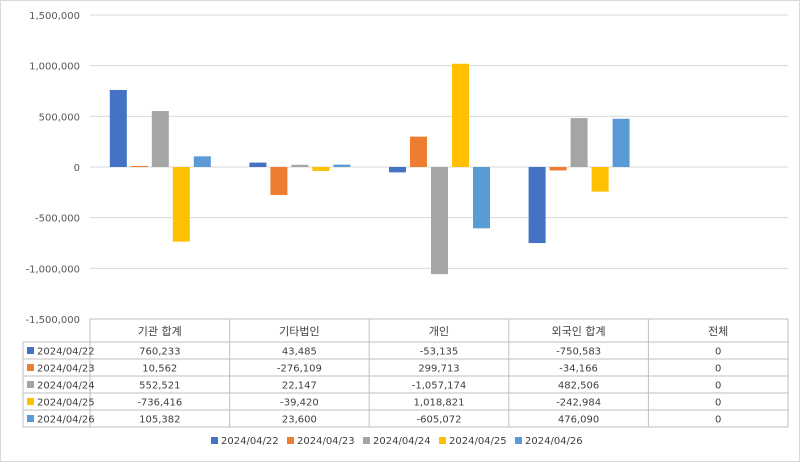 The image size is (800, 465). I want to click on table-header-3: 외국인 합계, so click(579, 331).